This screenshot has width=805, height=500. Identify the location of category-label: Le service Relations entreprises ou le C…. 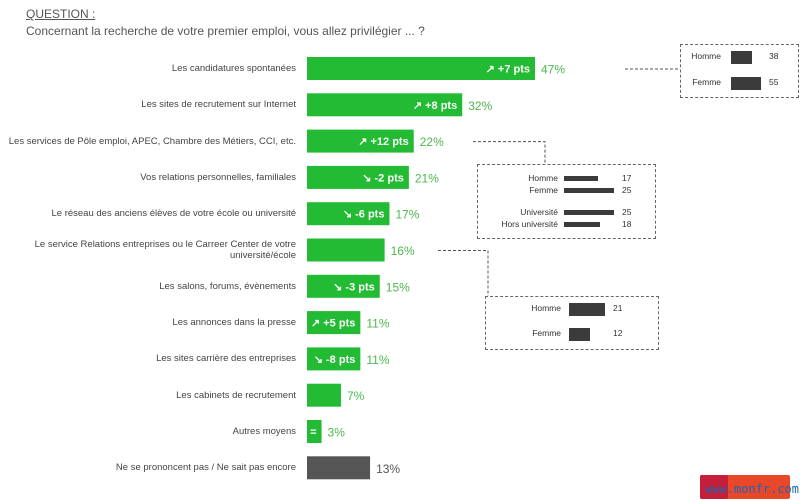
(165, 250).